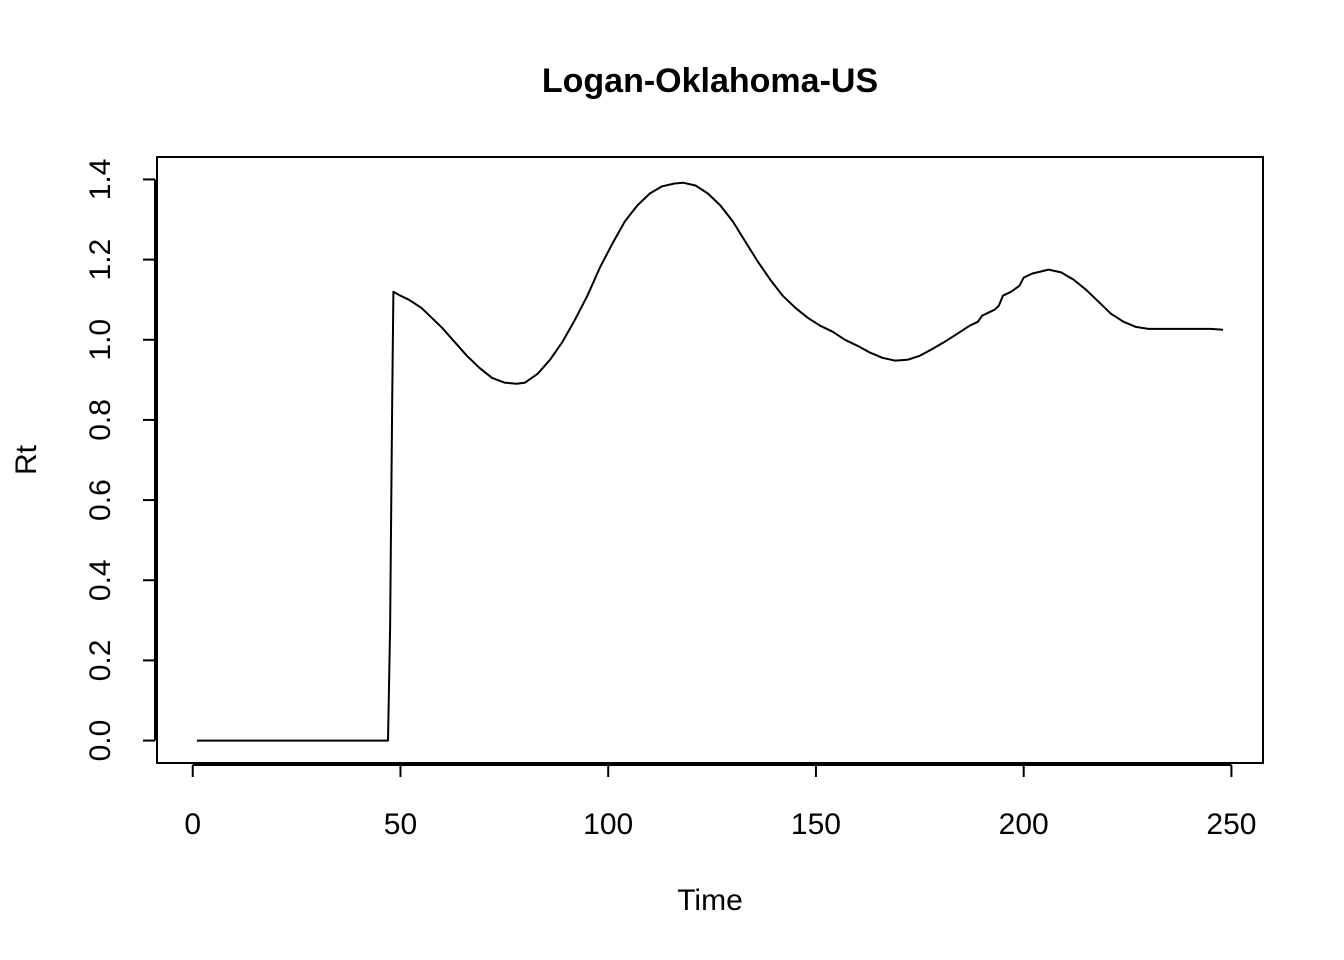 The image size is (1344, 960). What do you see at coordinates (192, 824) in the screenshot?
I see `x-tick-label: 0` at bounding box center [192, 824].